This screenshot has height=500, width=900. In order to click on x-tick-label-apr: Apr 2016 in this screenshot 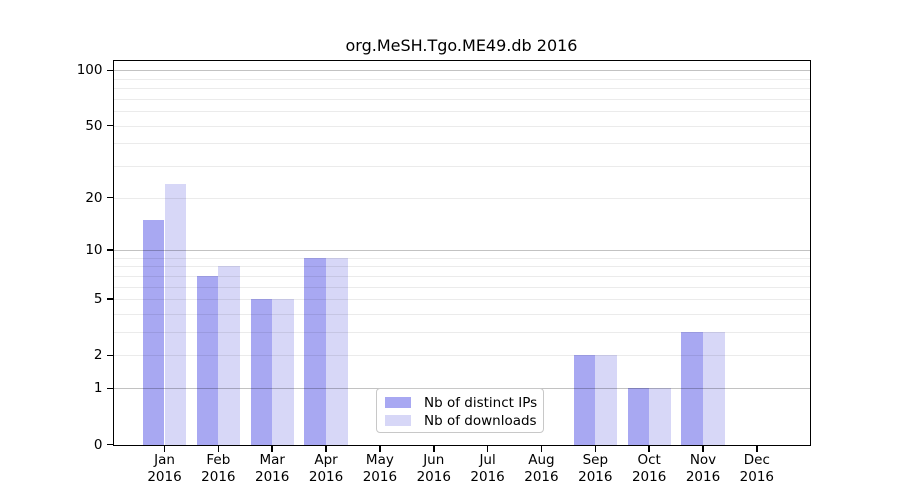, I will do `click(326, 468)`.